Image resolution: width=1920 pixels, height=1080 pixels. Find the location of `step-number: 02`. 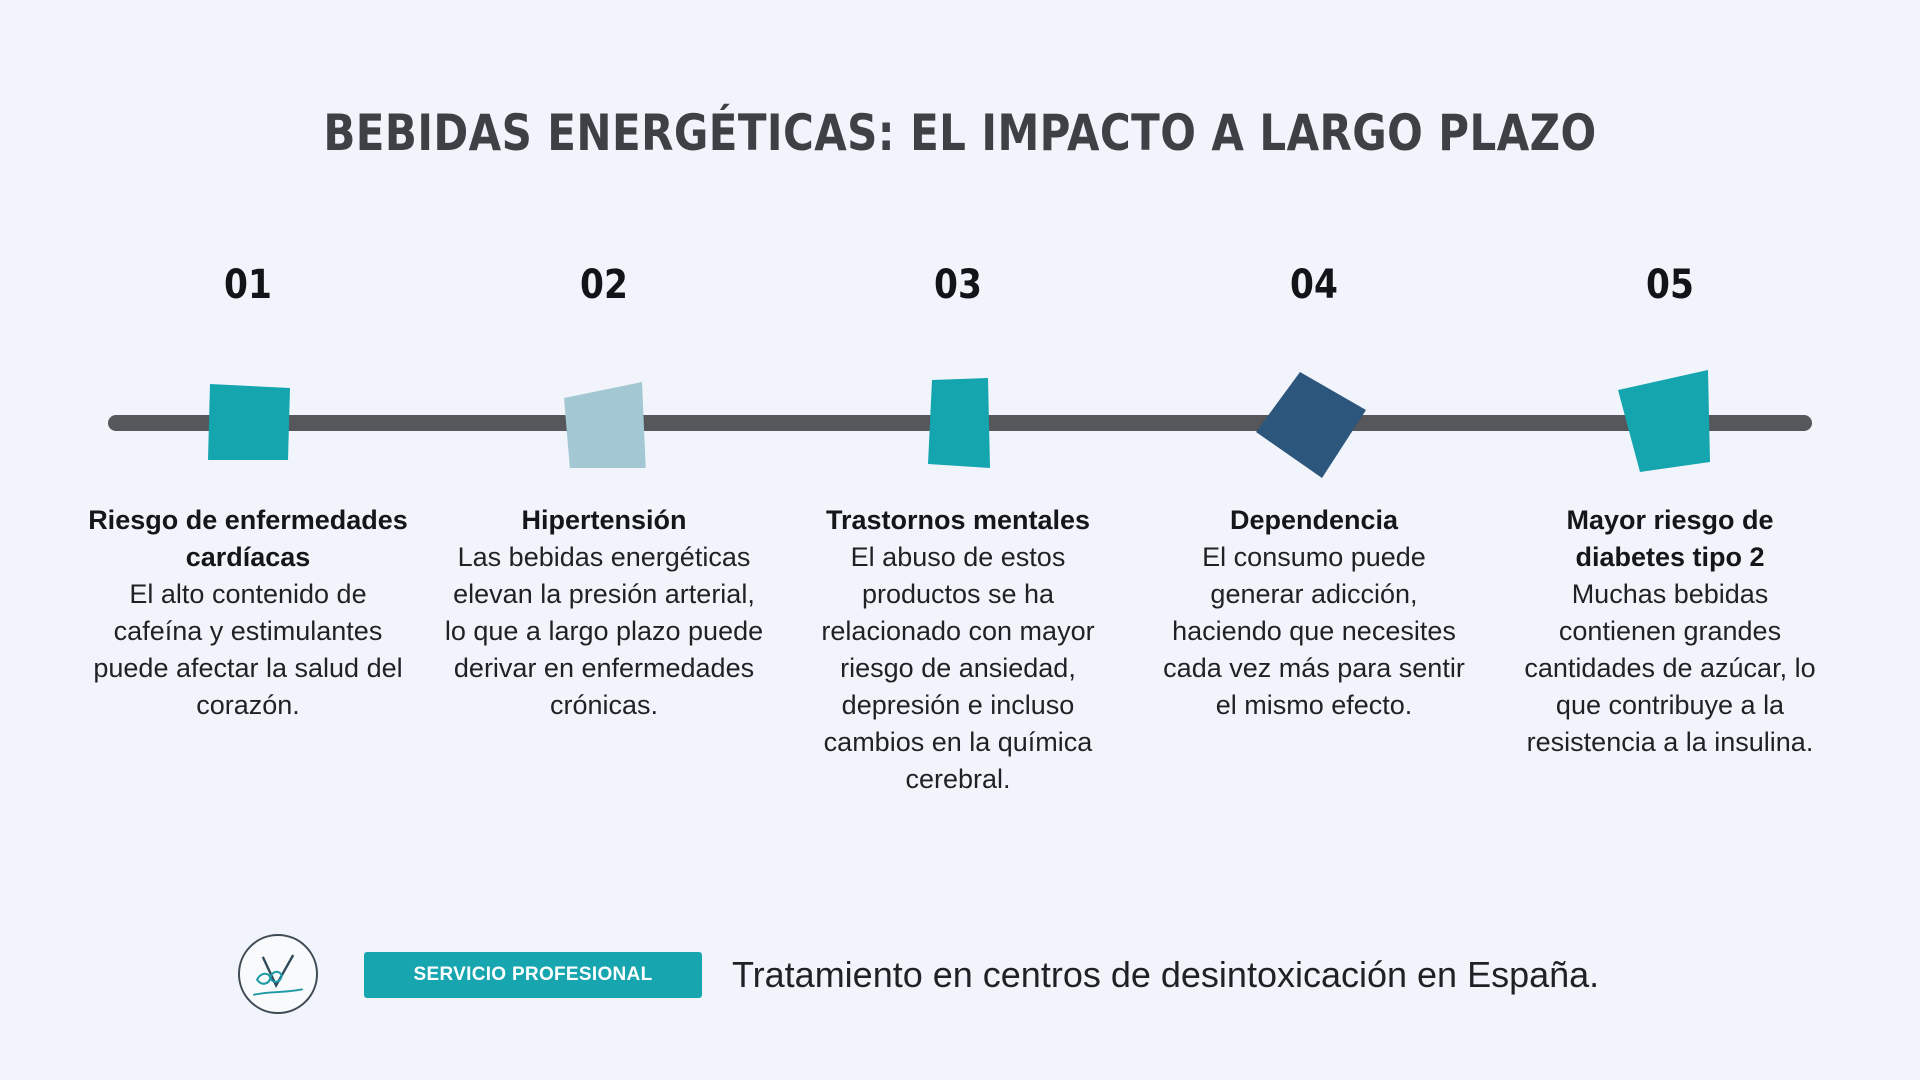

step-number: 02 is located at coordinates (604, 285).